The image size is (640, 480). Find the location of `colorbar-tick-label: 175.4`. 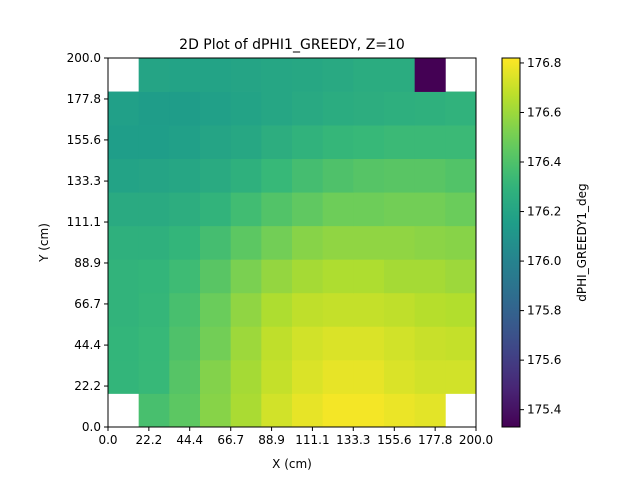

colorbar-tick-label: 175.4 is located at coordinates (544, 410).